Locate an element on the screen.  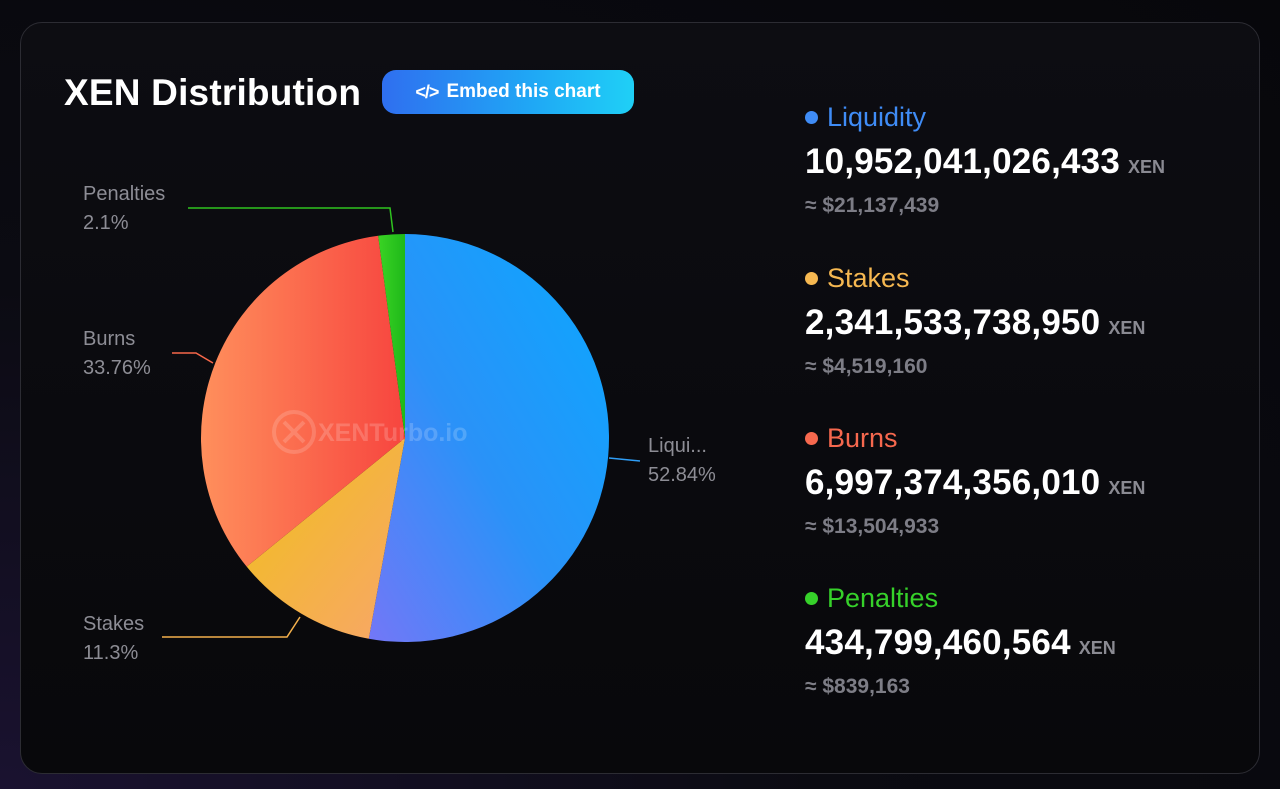
leader-line-stakes is located at coordinates (231, 627).